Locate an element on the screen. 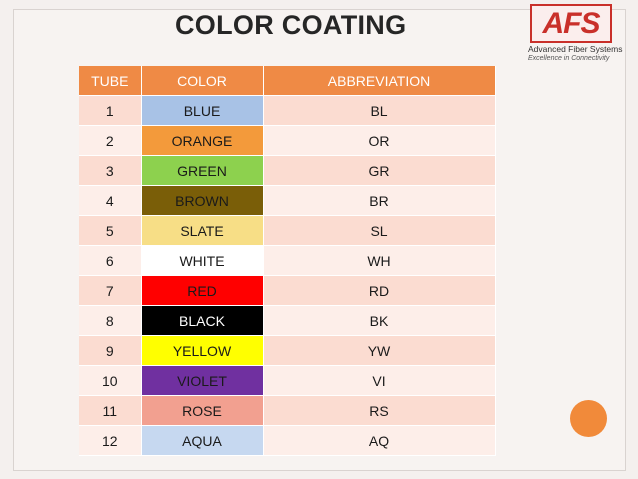 This screenshot has height=479, width=638. slide-title: COLOR COATING is located at coordinates (291, 25).